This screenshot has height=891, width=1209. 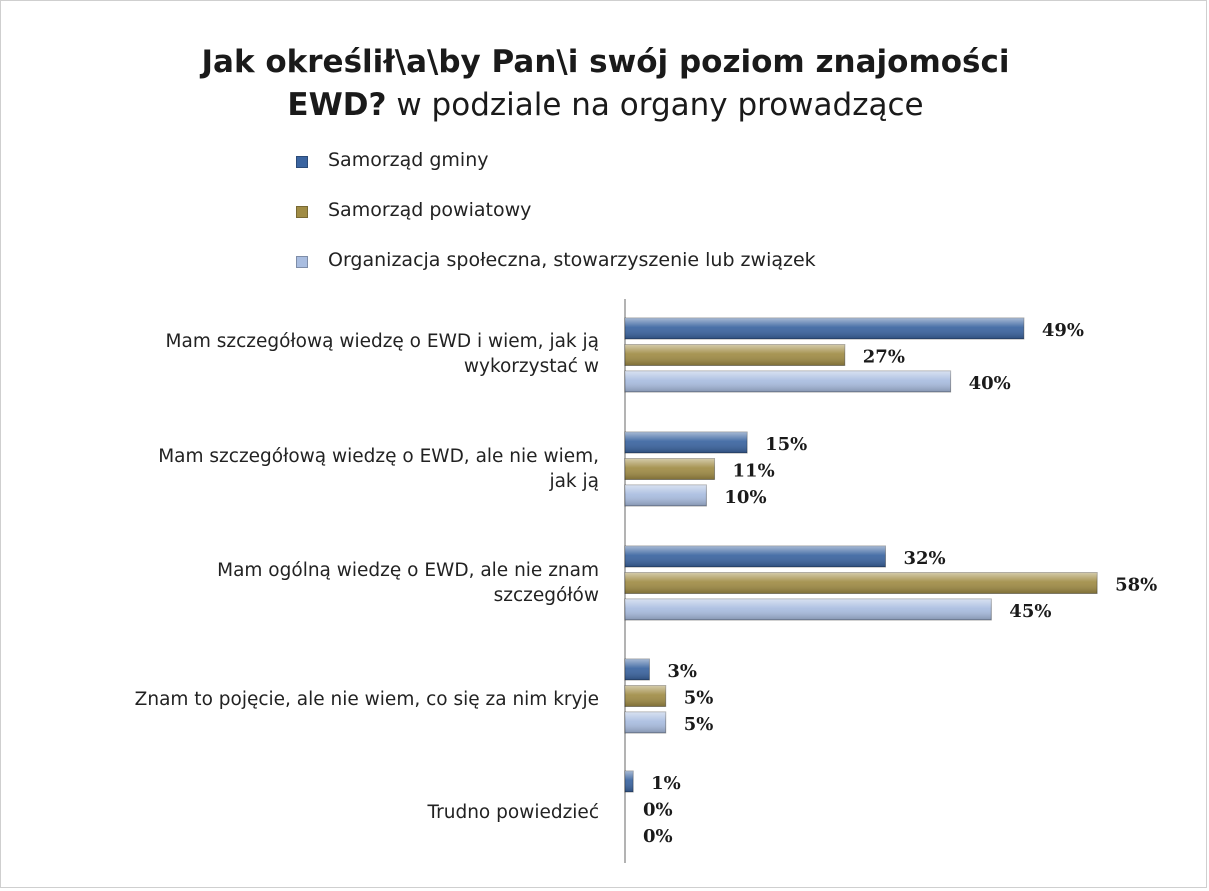 I want to click on legend-item-series-1: Samorząd gminy, so click(x=556, y=174).